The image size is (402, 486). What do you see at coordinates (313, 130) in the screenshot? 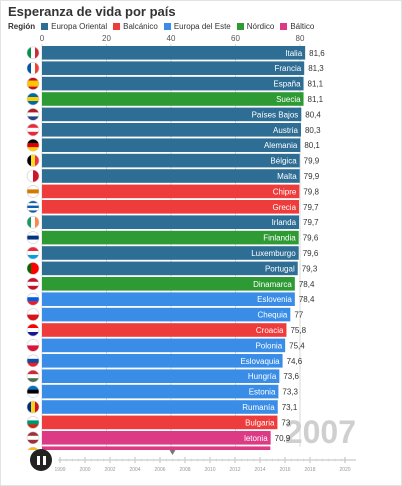
I see `bar-value-label: 80,3` at bounding box center [313, 130].